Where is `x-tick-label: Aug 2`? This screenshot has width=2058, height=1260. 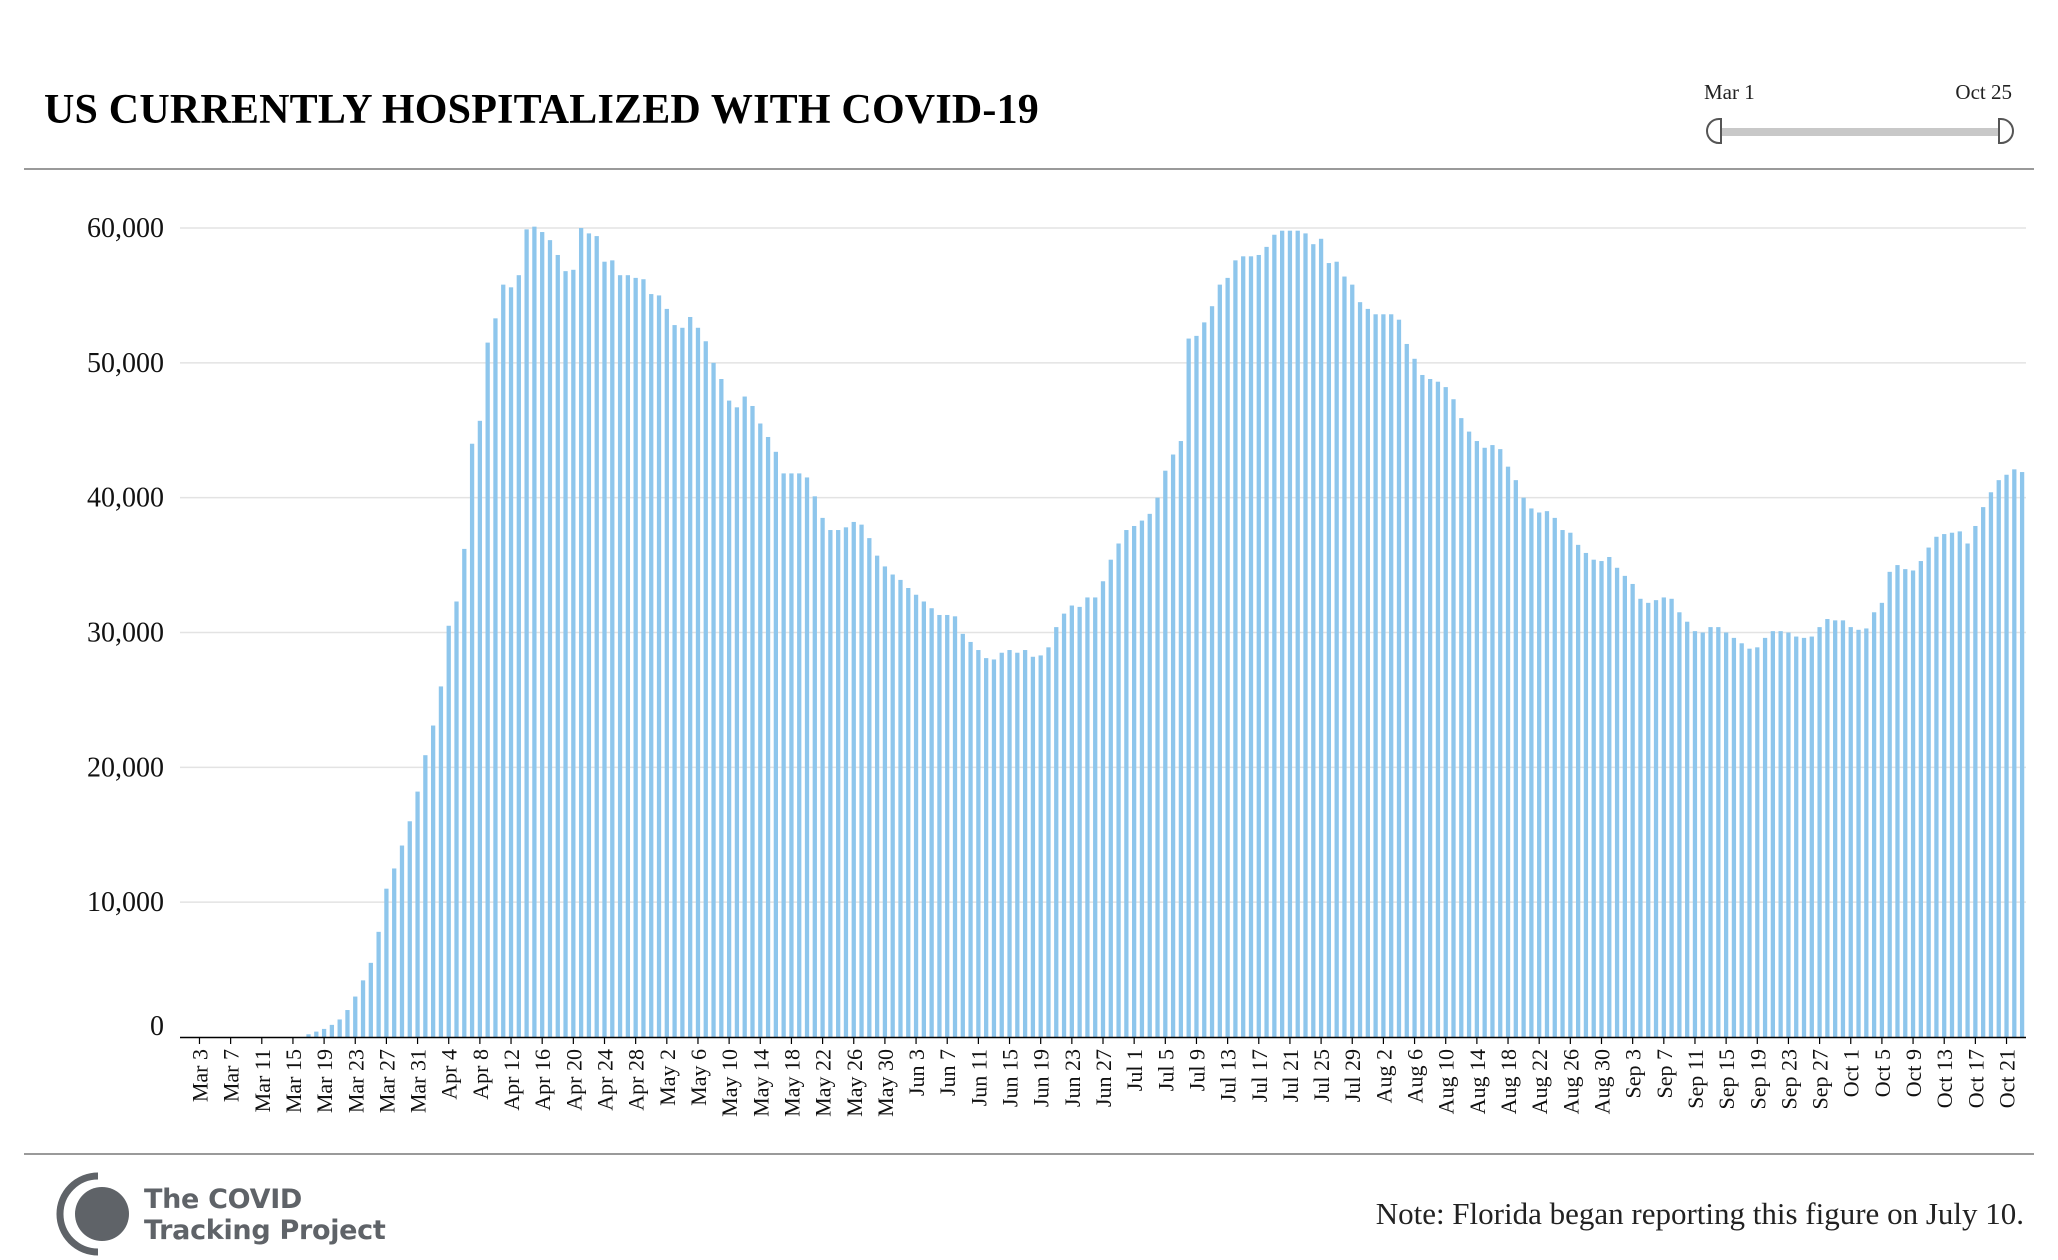
x-tick-label: Aug 2 is located at coordinates (1383, 1076).